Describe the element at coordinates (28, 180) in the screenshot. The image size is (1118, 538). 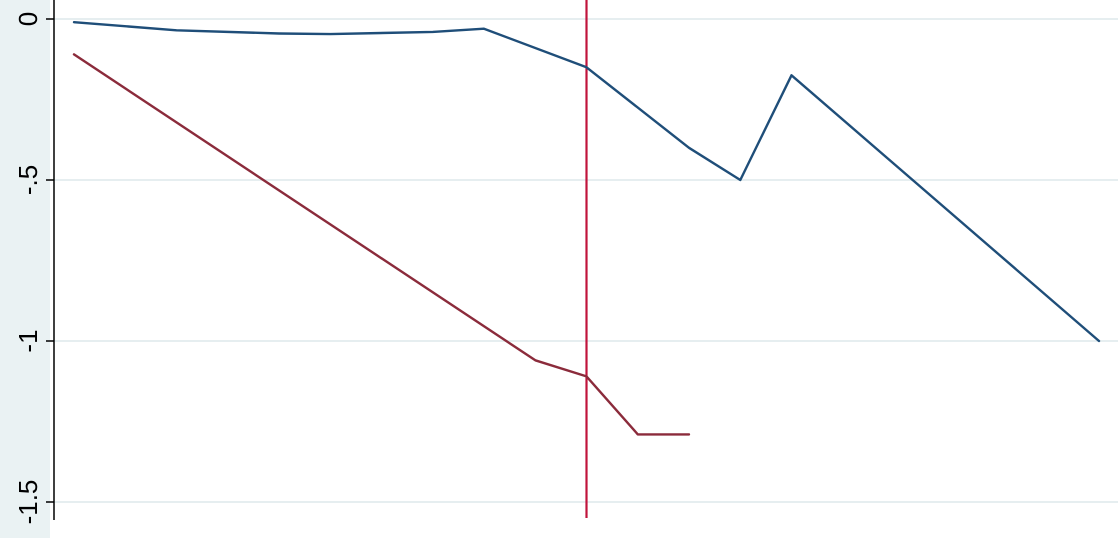
I see `y-tick-label: -.5` at that location.